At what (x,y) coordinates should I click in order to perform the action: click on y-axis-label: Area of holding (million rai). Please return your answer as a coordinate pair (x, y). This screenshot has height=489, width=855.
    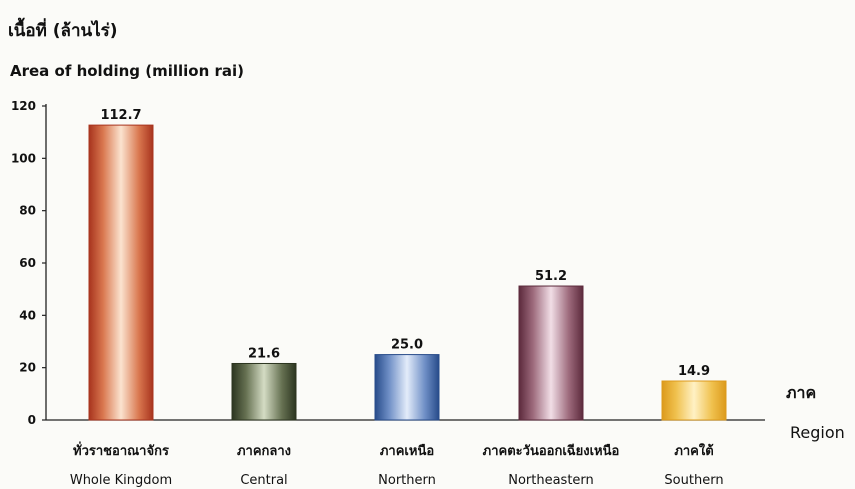
    Looking at the image, I should click on (127, 71).